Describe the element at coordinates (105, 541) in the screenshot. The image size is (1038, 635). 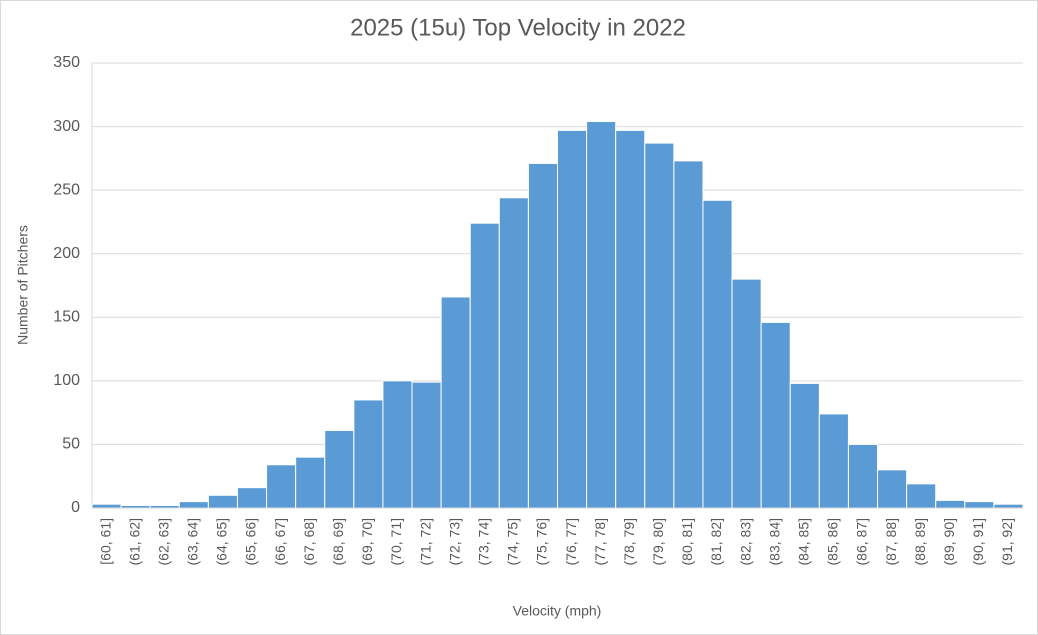
I see `x-tick-label: [60, 61]` at that location.